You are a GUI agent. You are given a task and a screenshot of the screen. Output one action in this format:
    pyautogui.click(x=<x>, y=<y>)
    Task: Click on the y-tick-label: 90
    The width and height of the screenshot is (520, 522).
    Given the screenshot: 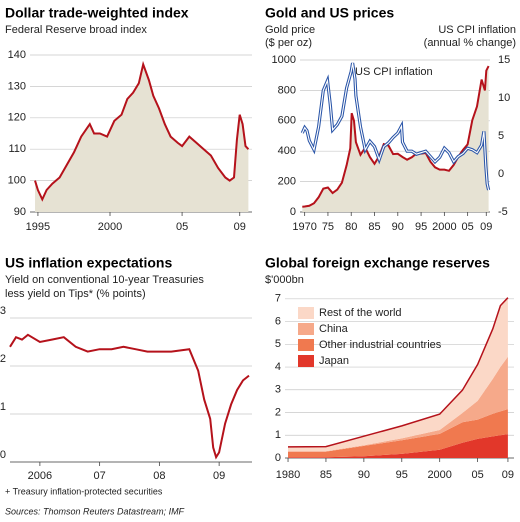 What is the action you would take?
    pyautogui.click(x=20, y=212)
    